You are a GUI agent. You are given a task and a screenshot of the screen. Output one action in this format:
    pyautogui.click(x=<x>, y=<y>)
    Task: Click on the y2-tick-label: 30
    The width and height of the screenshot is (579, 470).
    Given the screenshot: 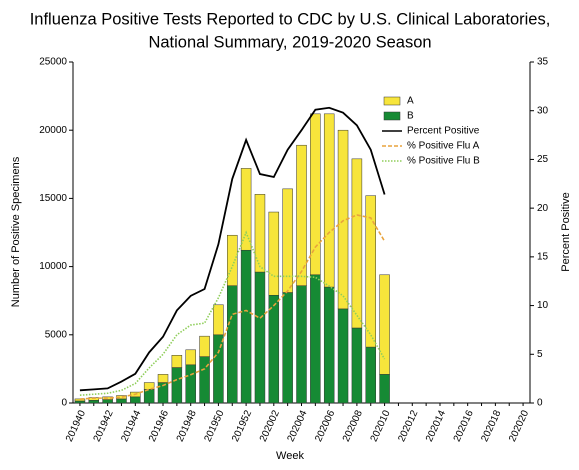 What is the action you would take?
    pyautogui.click(x=543, y=110)
    